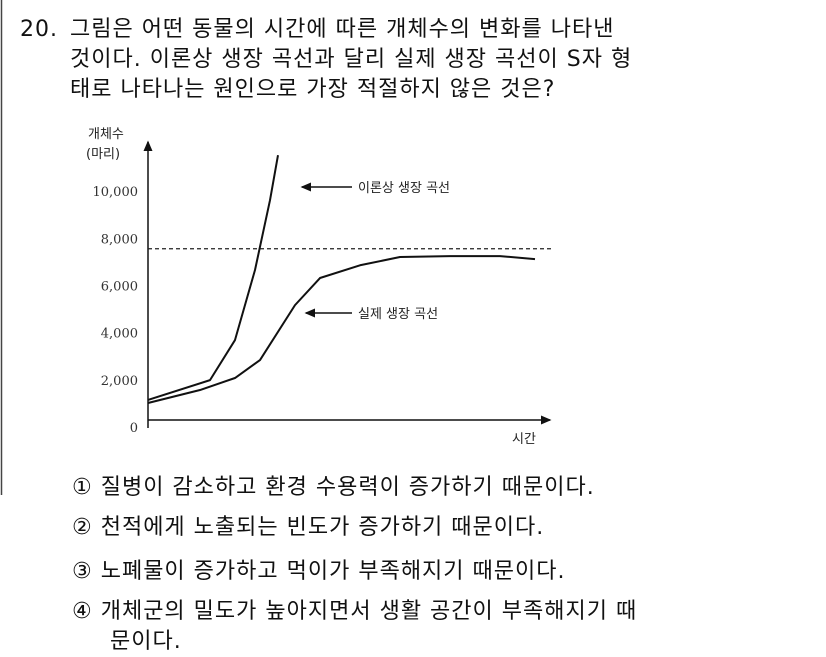 Image resolution: width=826 pixels, height=657 pixels. Describe the element at coordinates (342, 29) in the screenshot. I see `question-line: 그림은 어떤 동물의 시간에 따른 개체수의 변화를 나타낸` at that location.